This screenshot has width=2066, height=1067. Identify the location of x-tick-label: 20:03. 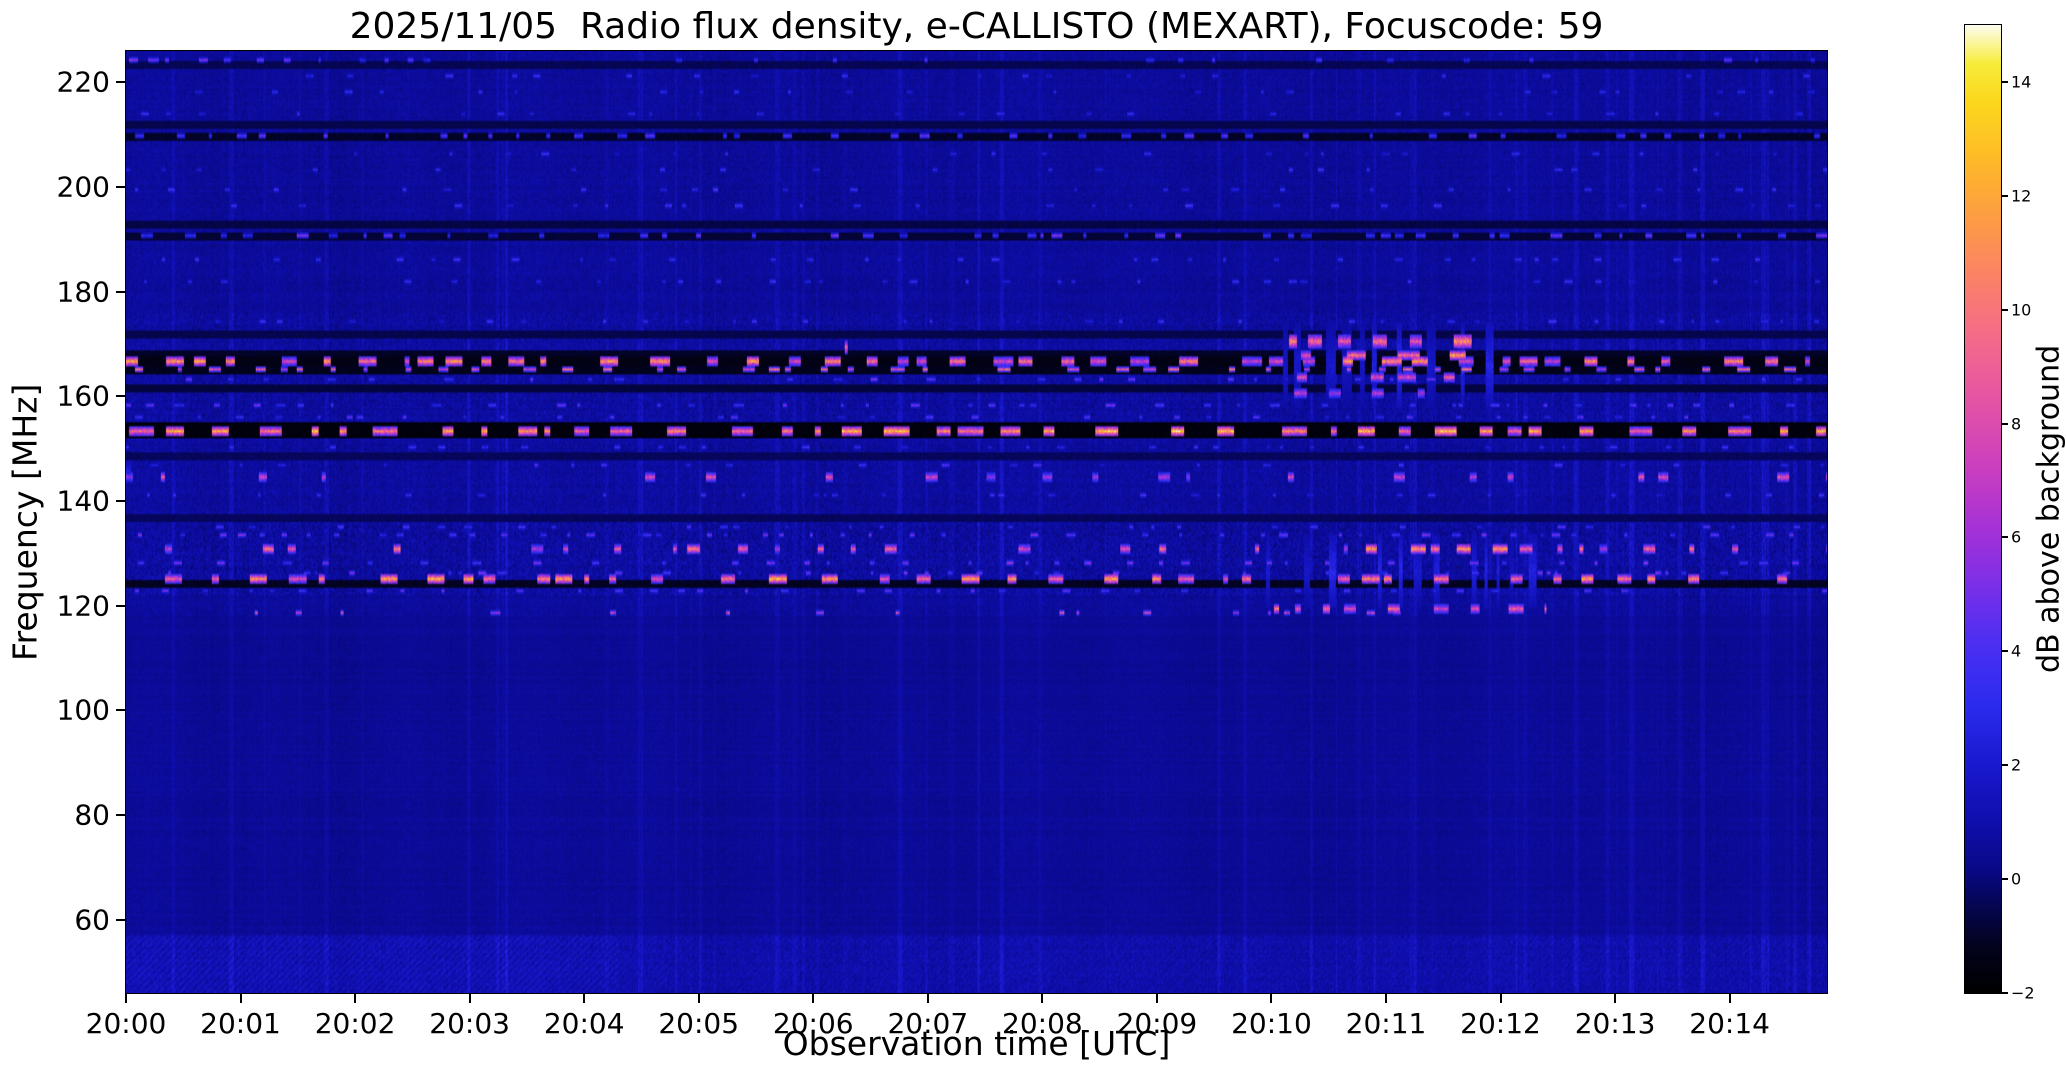
(469, 1023).